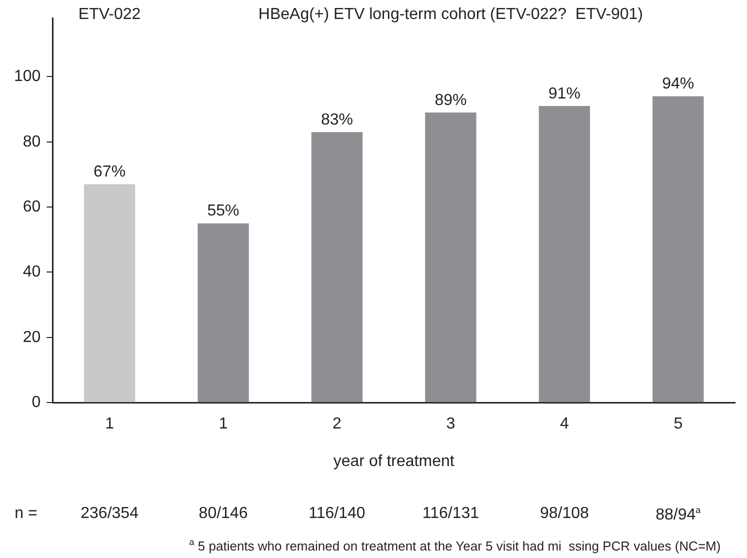  Describe the element at coordinates (31, 207) in the screenshot. I see `y-tick-label: 60` at that location.